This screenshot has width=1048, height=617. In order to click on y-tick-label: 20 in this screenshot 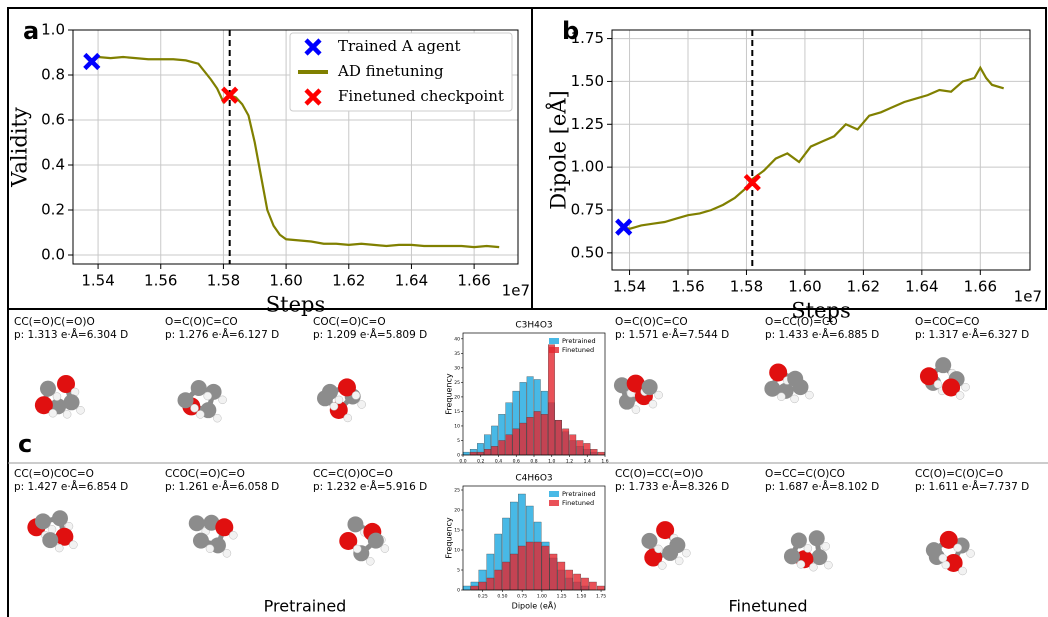, I will do `click(457, 397)`.